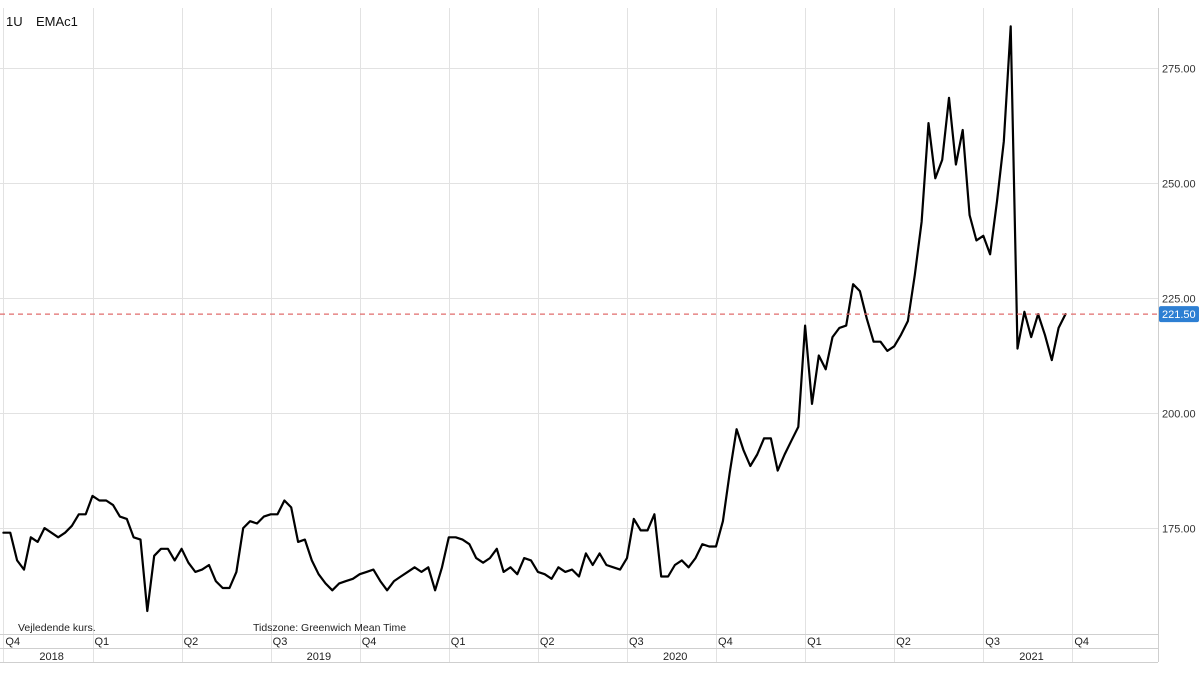 The width and height of the screenshot is (1200, 674). I want to click on x-axis-quarters: Q4 Q1 Q2 Q3 Q4 Q1 Q2 Q3 Q4 Q1 Q2 Q3 Q4, so click(547, 642).